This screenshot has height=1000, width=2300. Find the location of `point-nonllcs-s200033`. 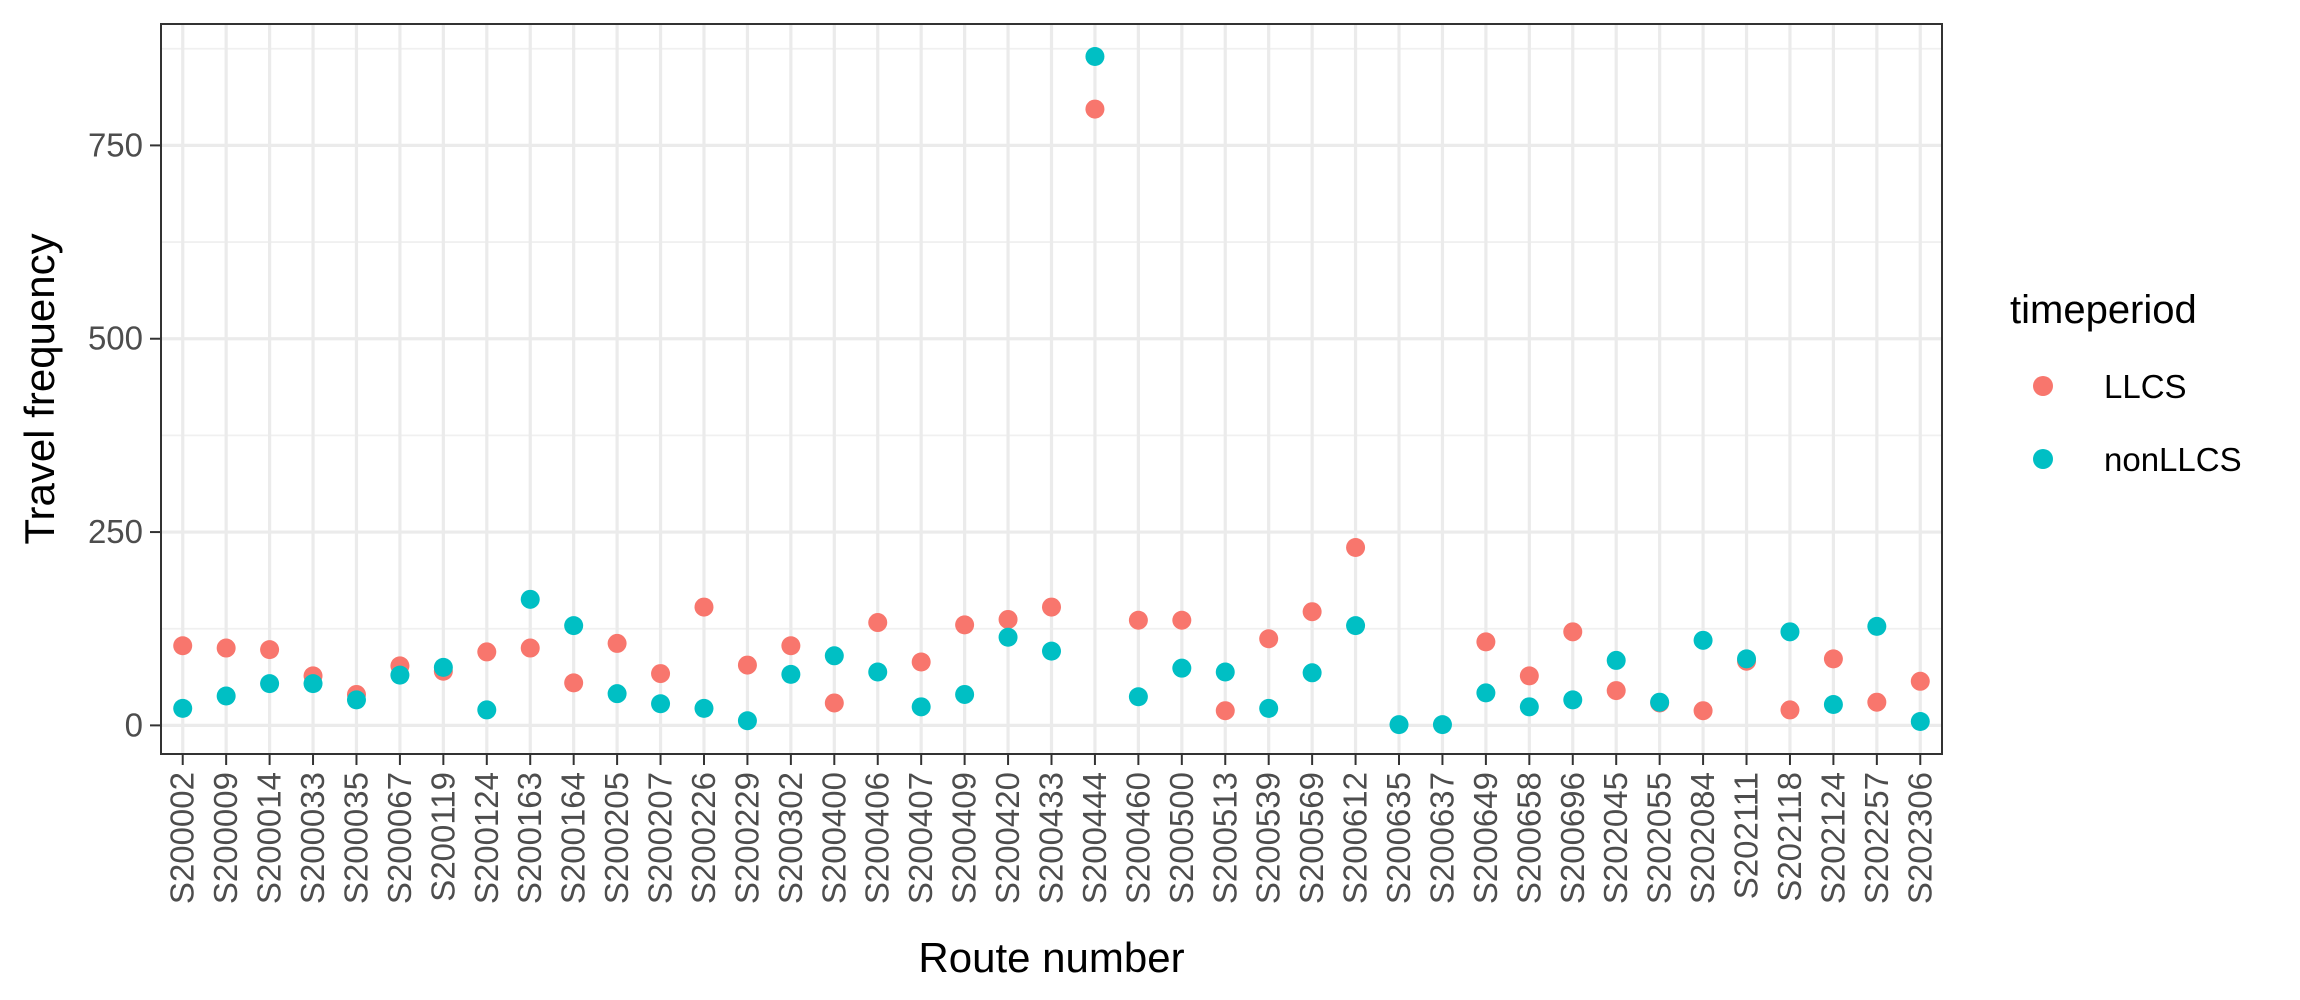

point-nonllcs-s200033 is located at coordinates (313, 684).